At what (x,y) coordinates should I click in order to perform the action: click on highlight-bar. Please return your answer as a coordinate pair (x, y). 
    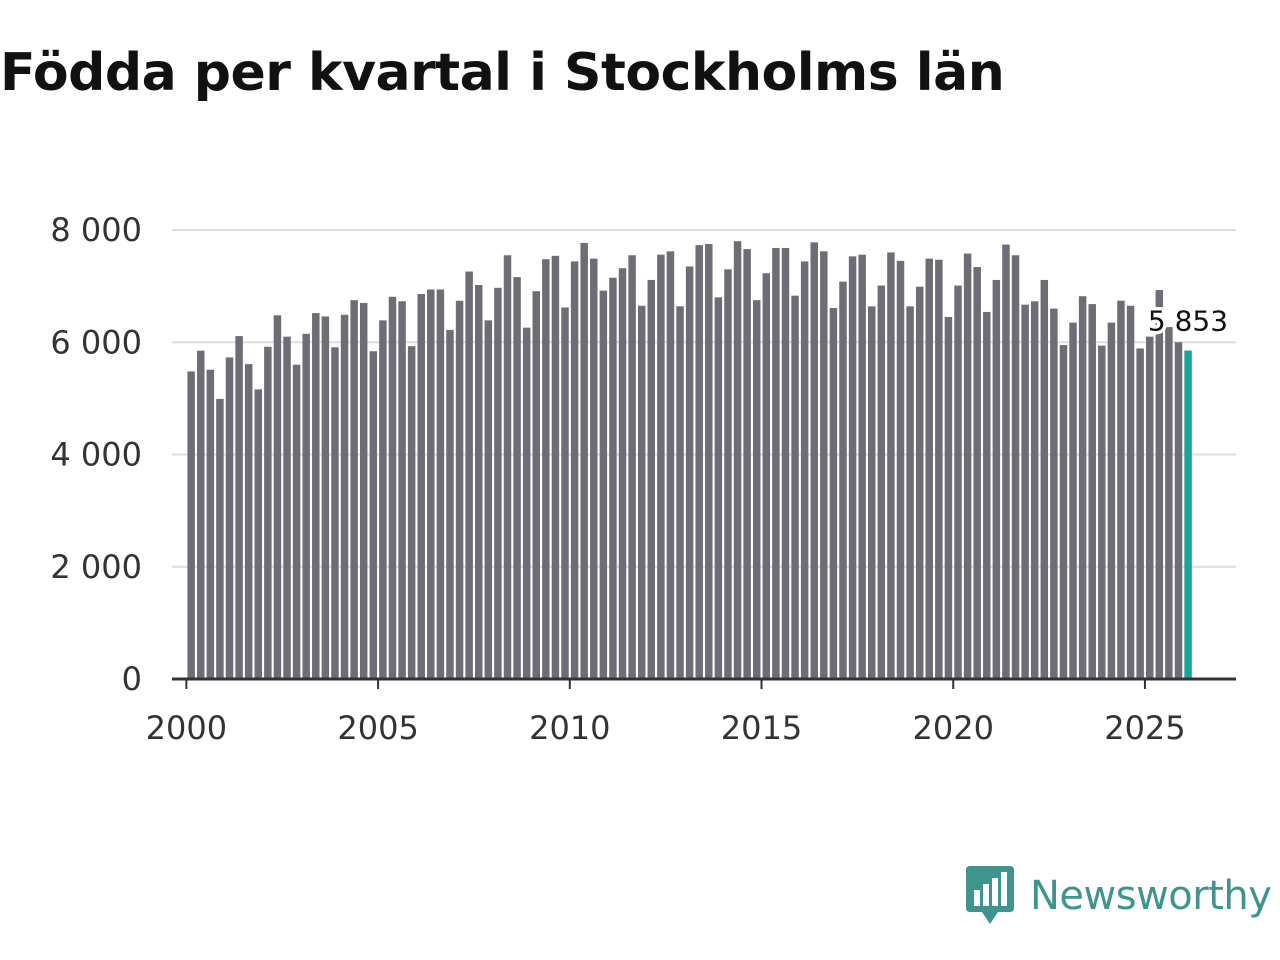
    Looking at the image, I should click on (1188, 514).